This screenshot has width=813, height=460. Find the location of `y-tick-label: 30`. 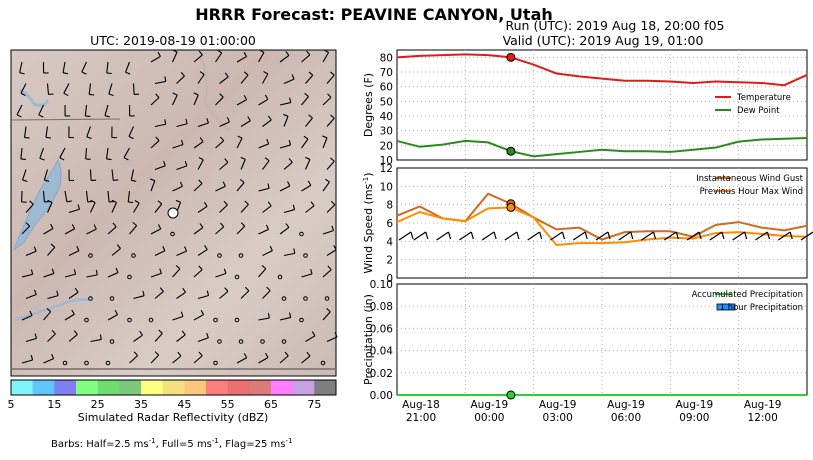

y-tick-label: 30 is located at coordinates (386, 132).